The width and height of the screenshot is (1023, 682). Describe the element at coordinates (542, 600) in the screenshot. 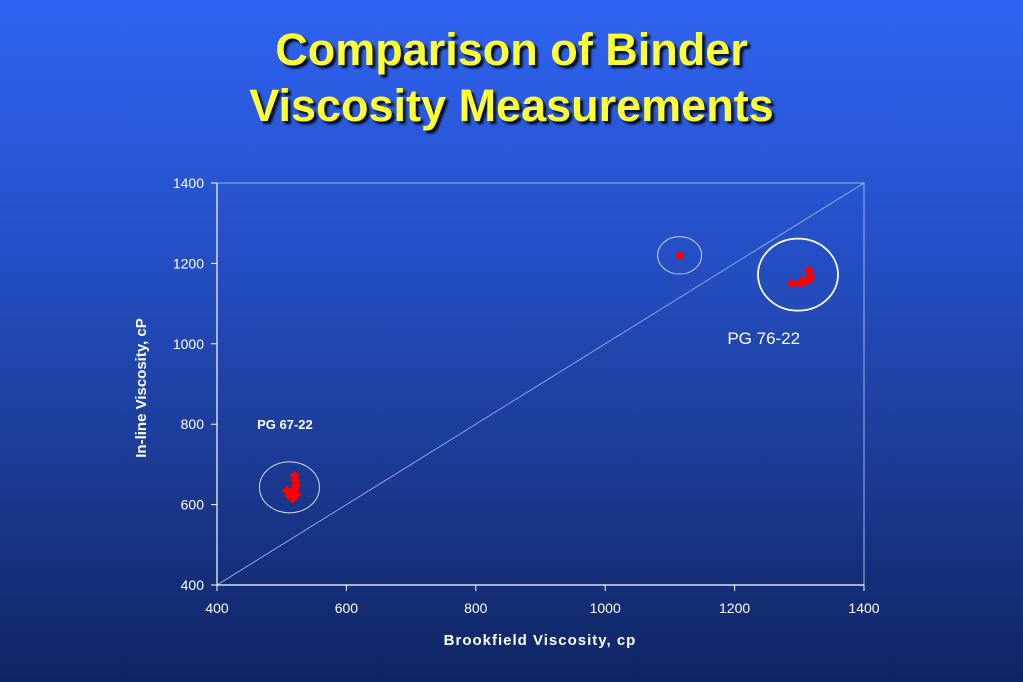

I see `x-ticks: 400 600 800 1000 1200 1400` at that location.